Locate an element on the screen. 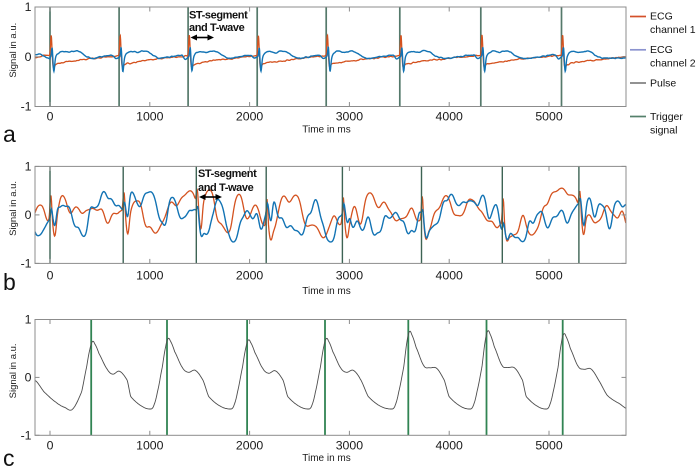  svg-text: Trigger is located at coordinates (666, 117).